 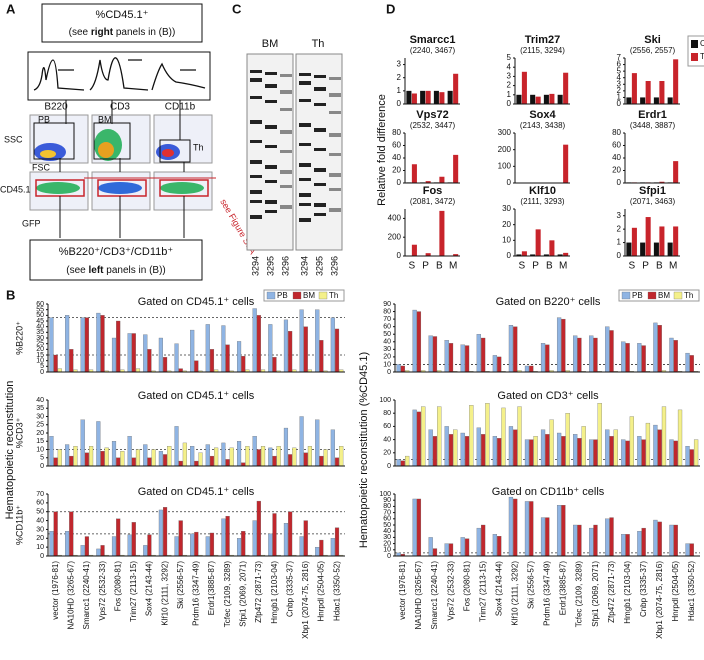 I want to click on y-tick-label: 10, so click(x=40, y=547).